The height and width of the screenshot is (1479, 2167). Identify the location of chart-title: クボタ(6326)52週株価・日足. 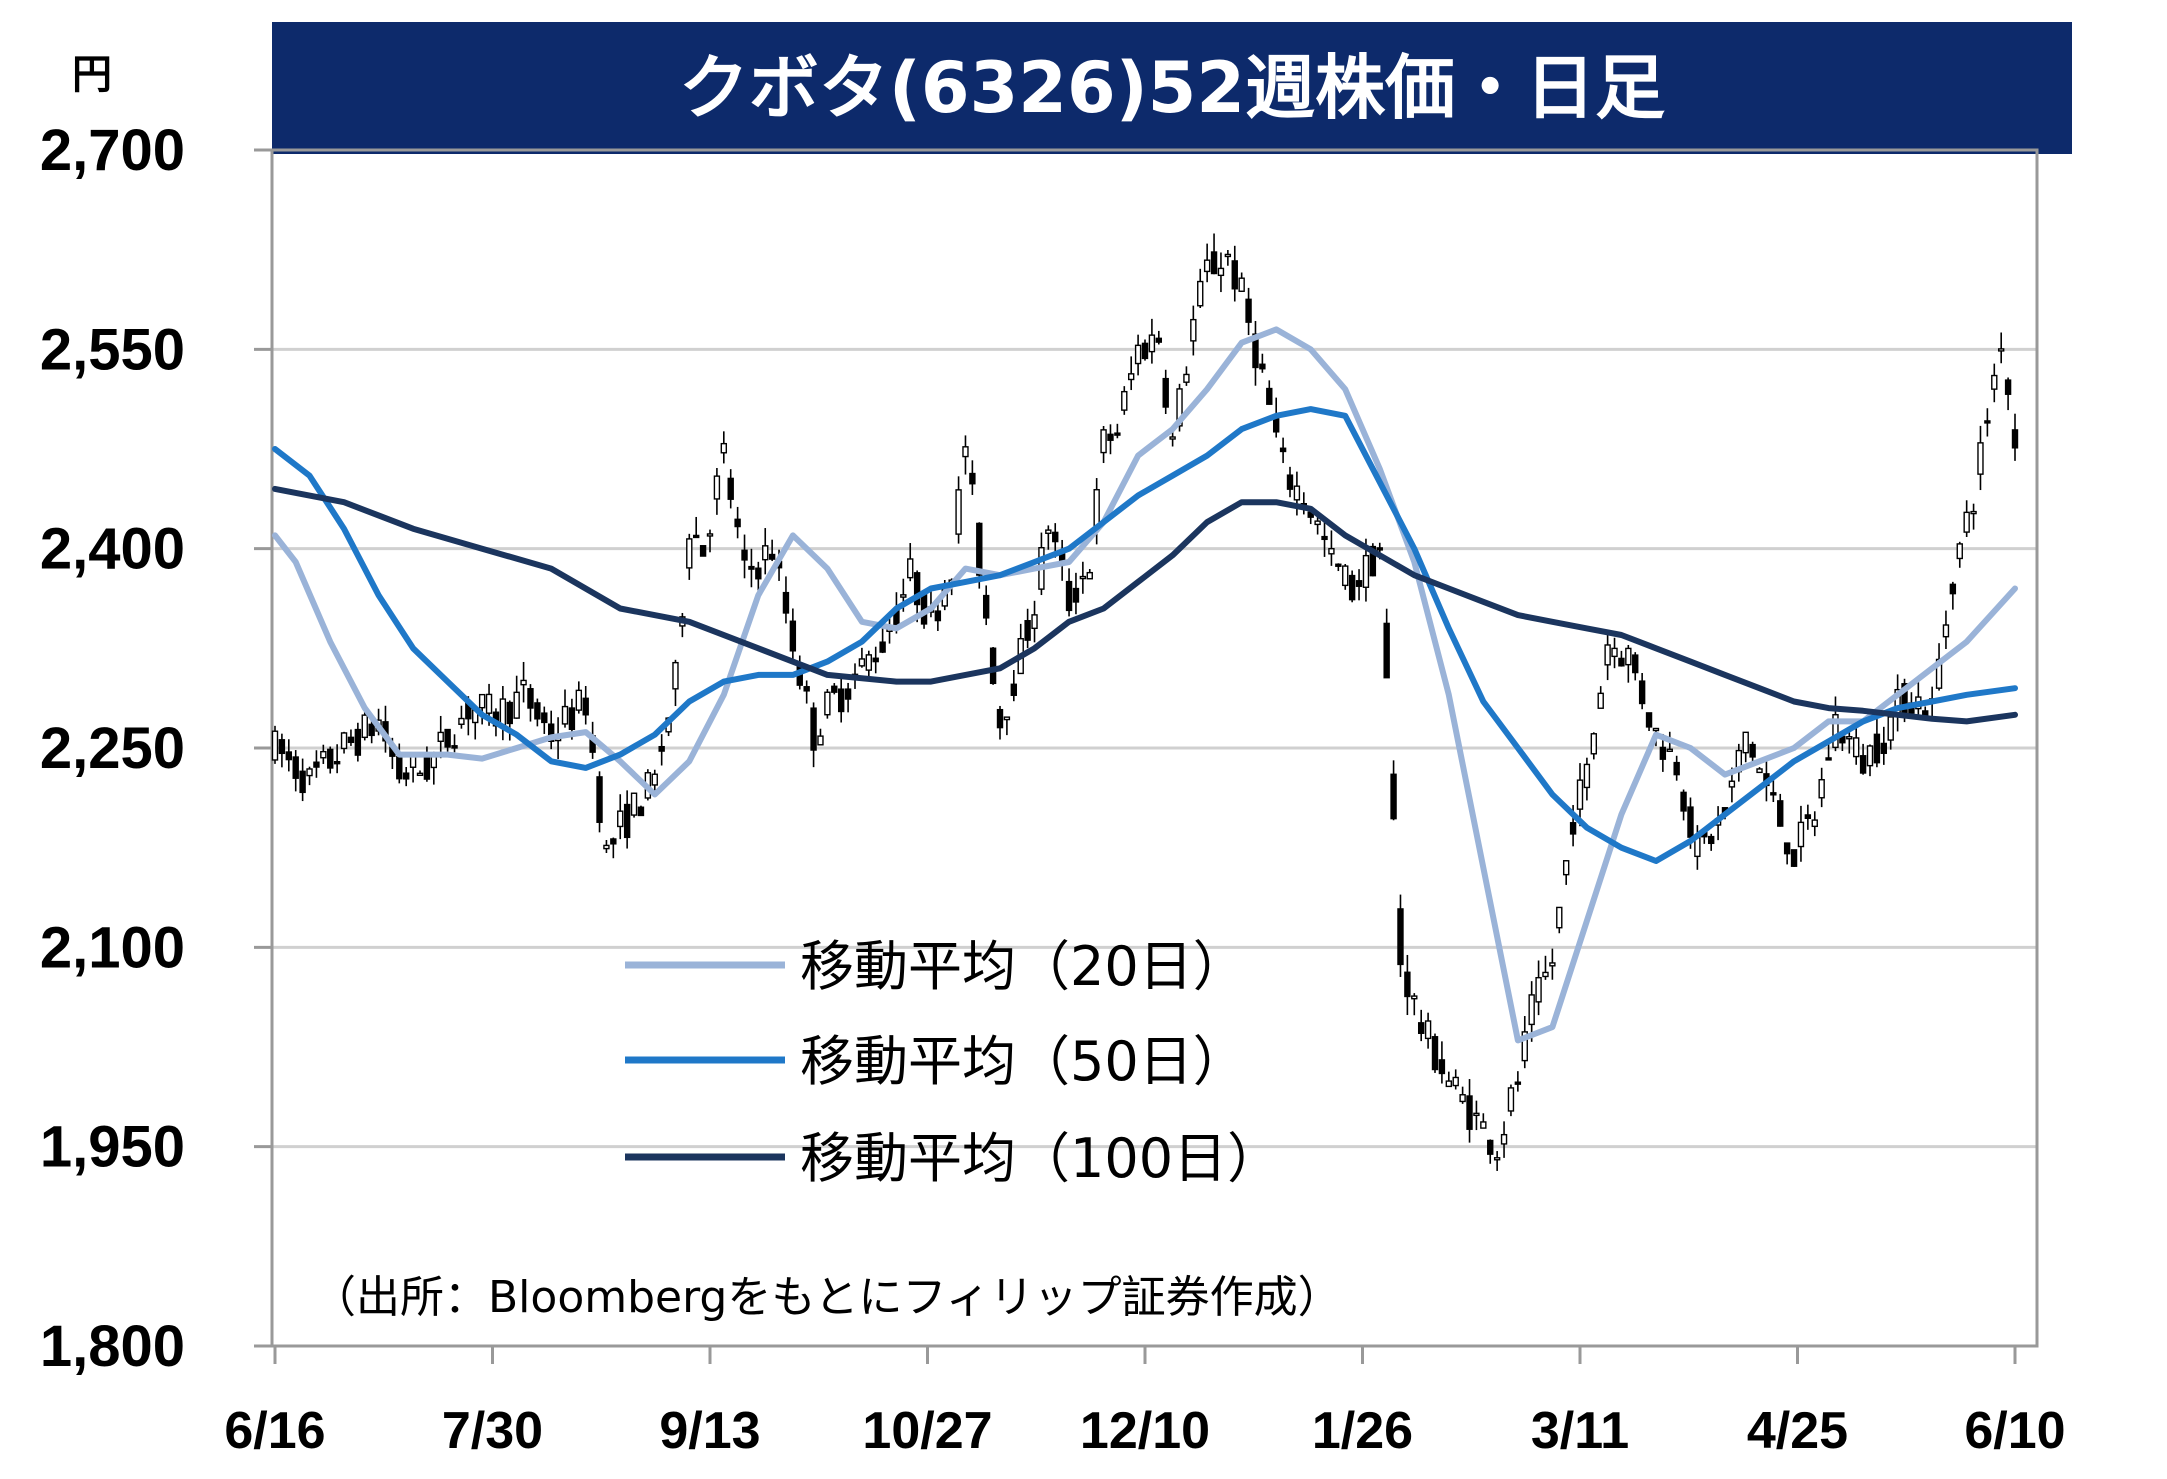
(1172, 88).